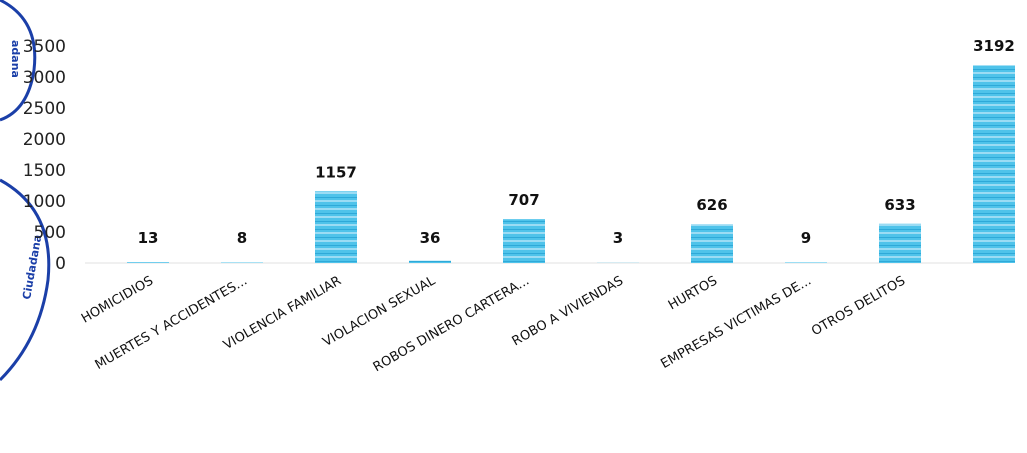 The height and width of the screenshot is (453, 1027). Describe the element at coordinates (44, 140) in the screenshot. I see `y-tick-label: 2000` at that location.